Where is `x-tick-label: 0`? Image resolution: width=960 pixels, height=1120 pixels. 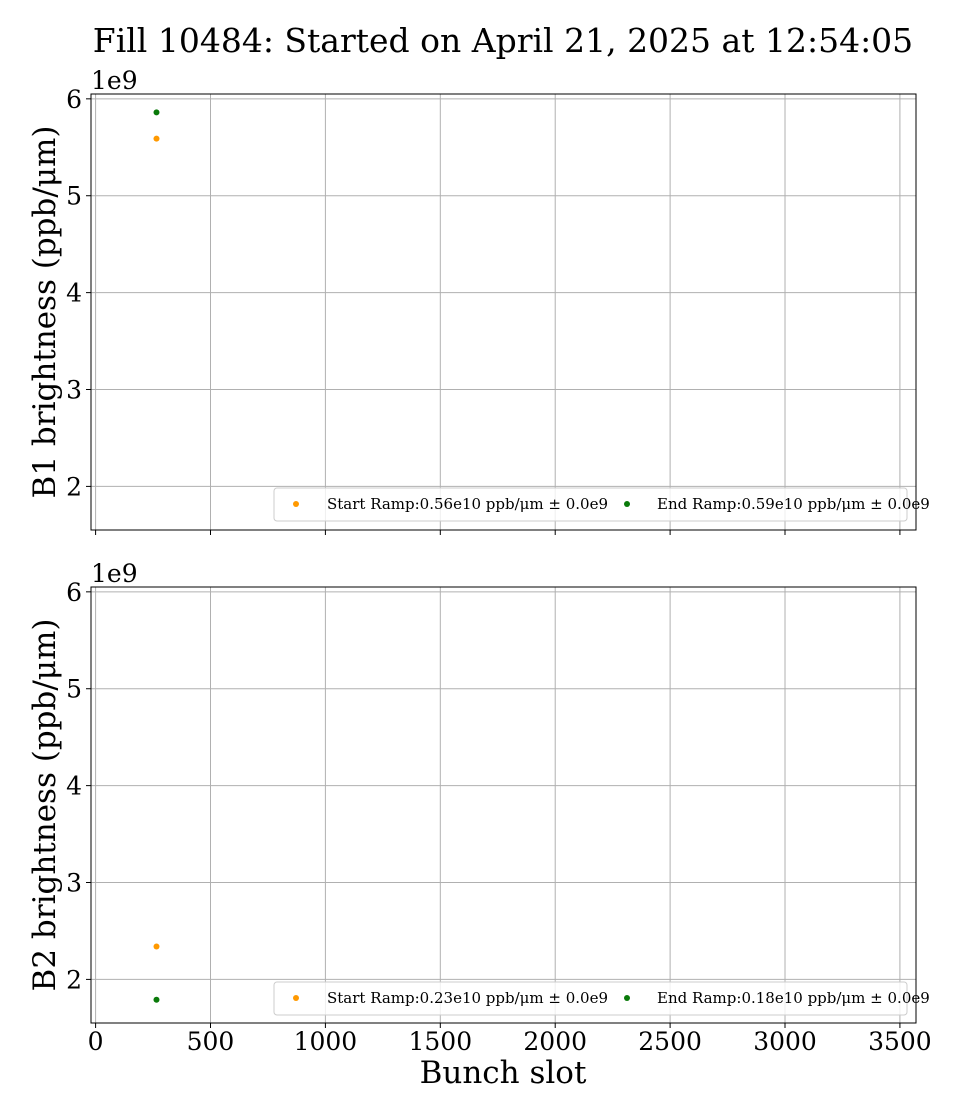
x-tick-label: 0 is located at coordinates (96, 1041).